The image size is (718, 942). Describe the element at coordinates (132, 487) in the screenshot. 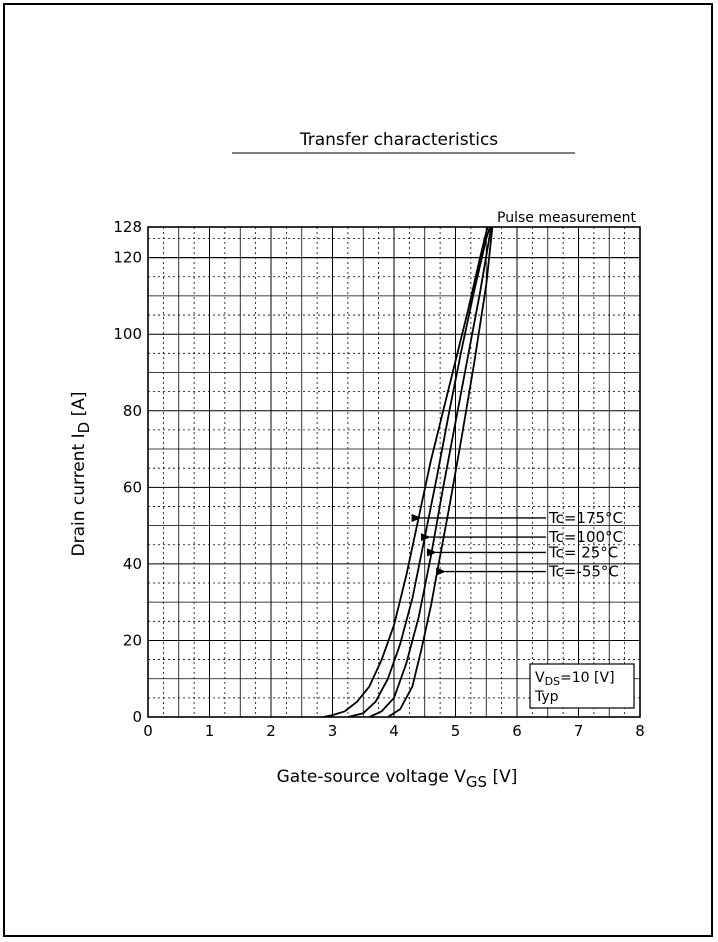

I see `y-tick-label: 60` at that location.